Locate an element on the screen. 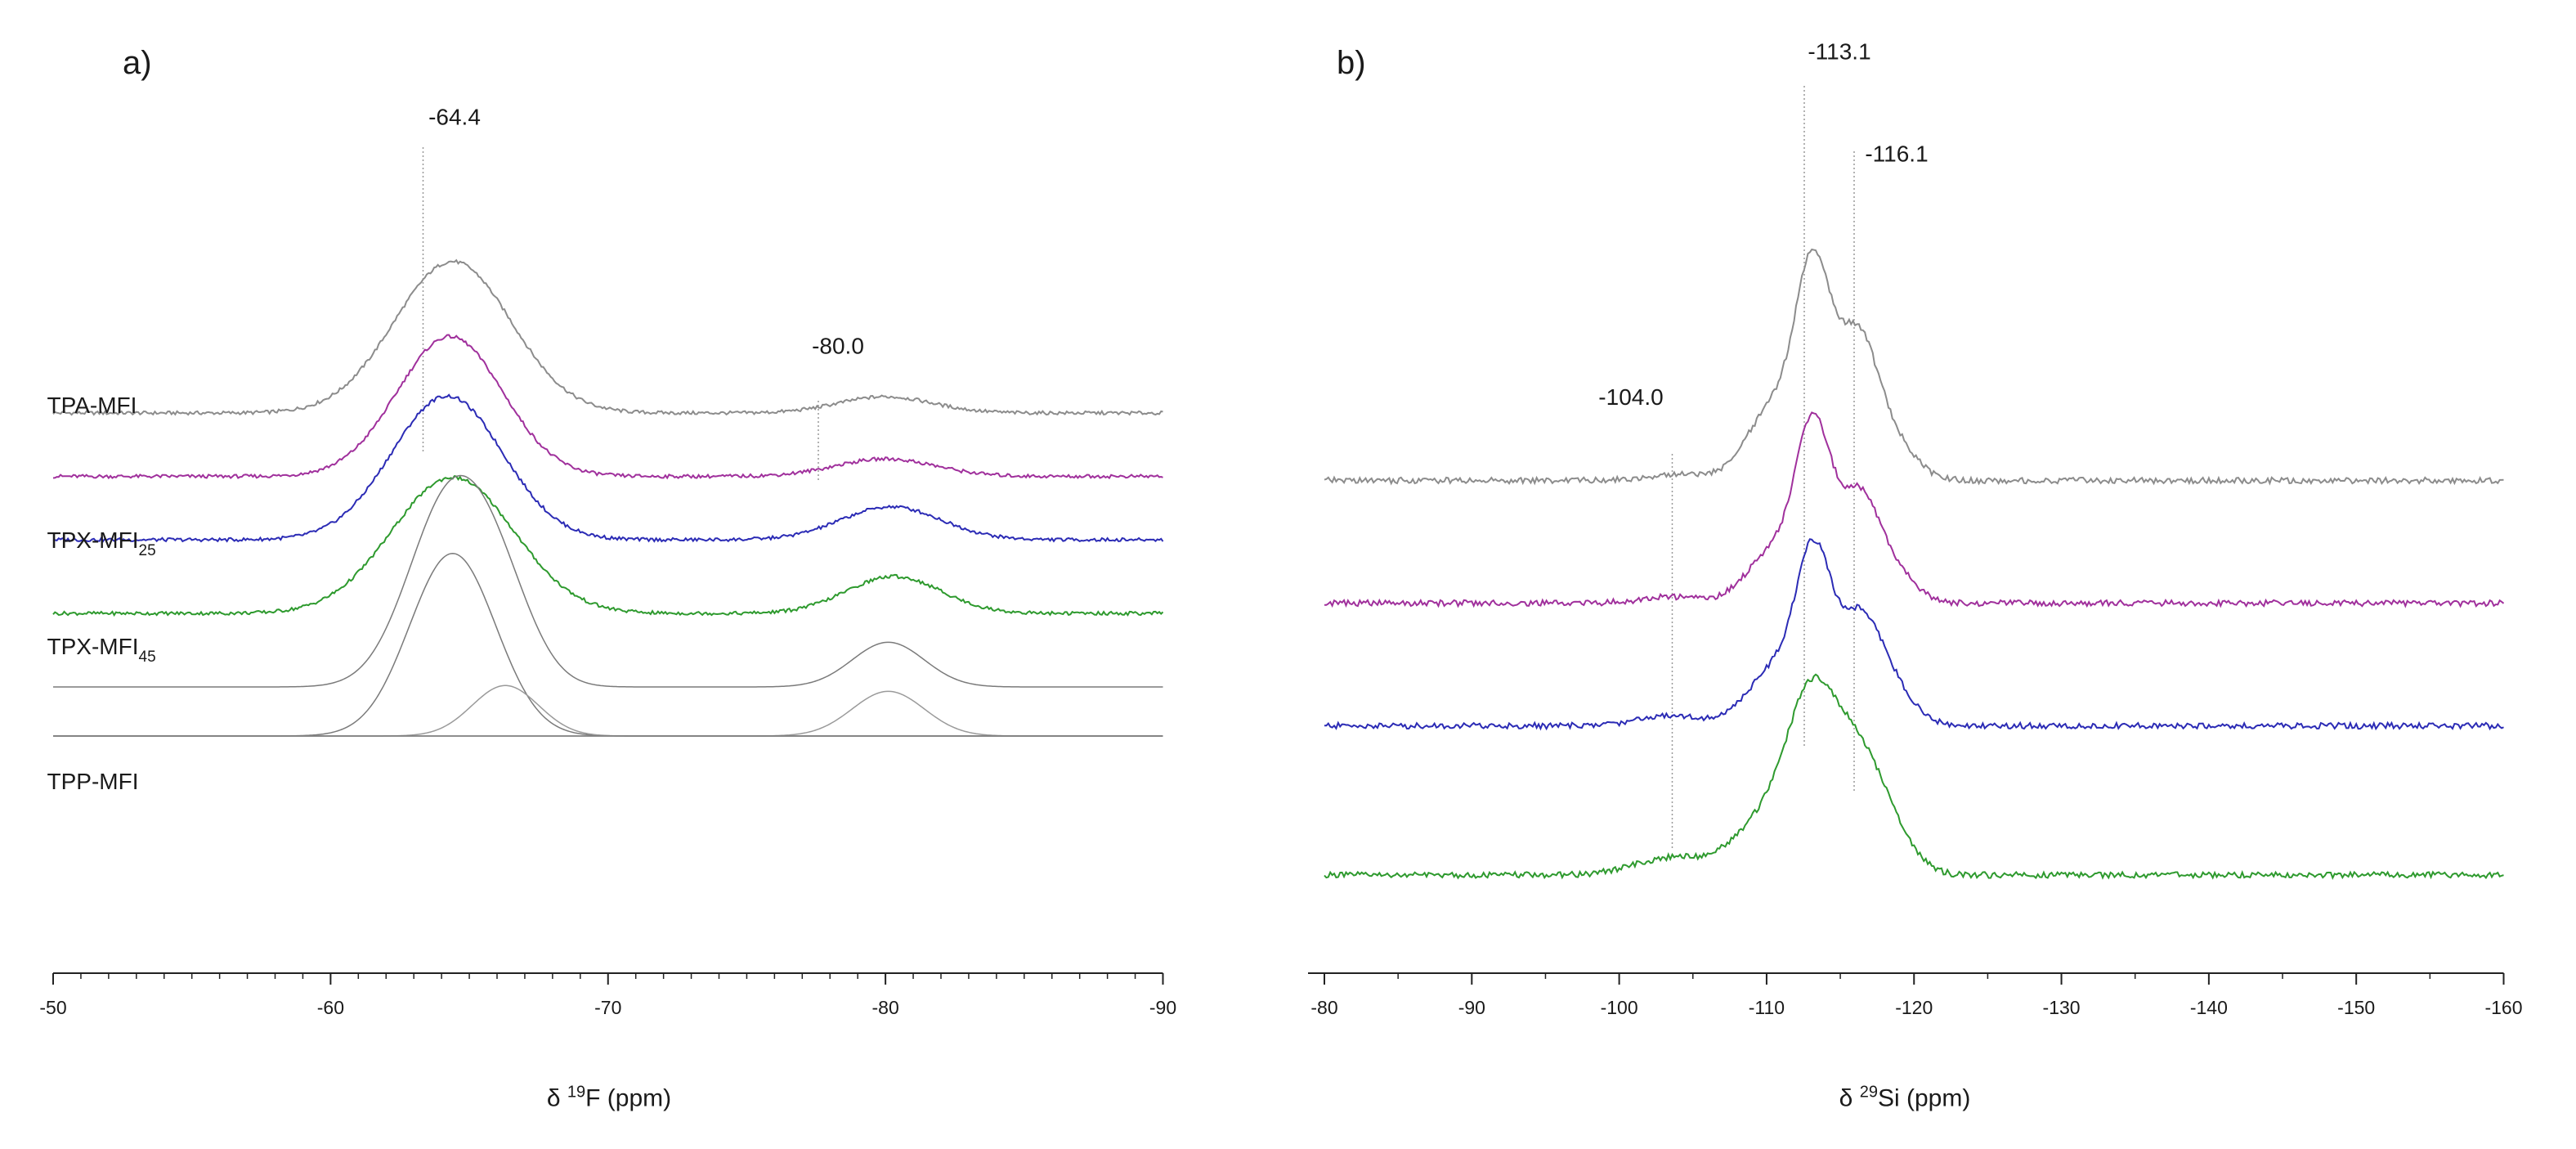 This screenshot has height=1149, width=2576. x-tick-label-a--60: -60 is located at coordinates (330, 1007).